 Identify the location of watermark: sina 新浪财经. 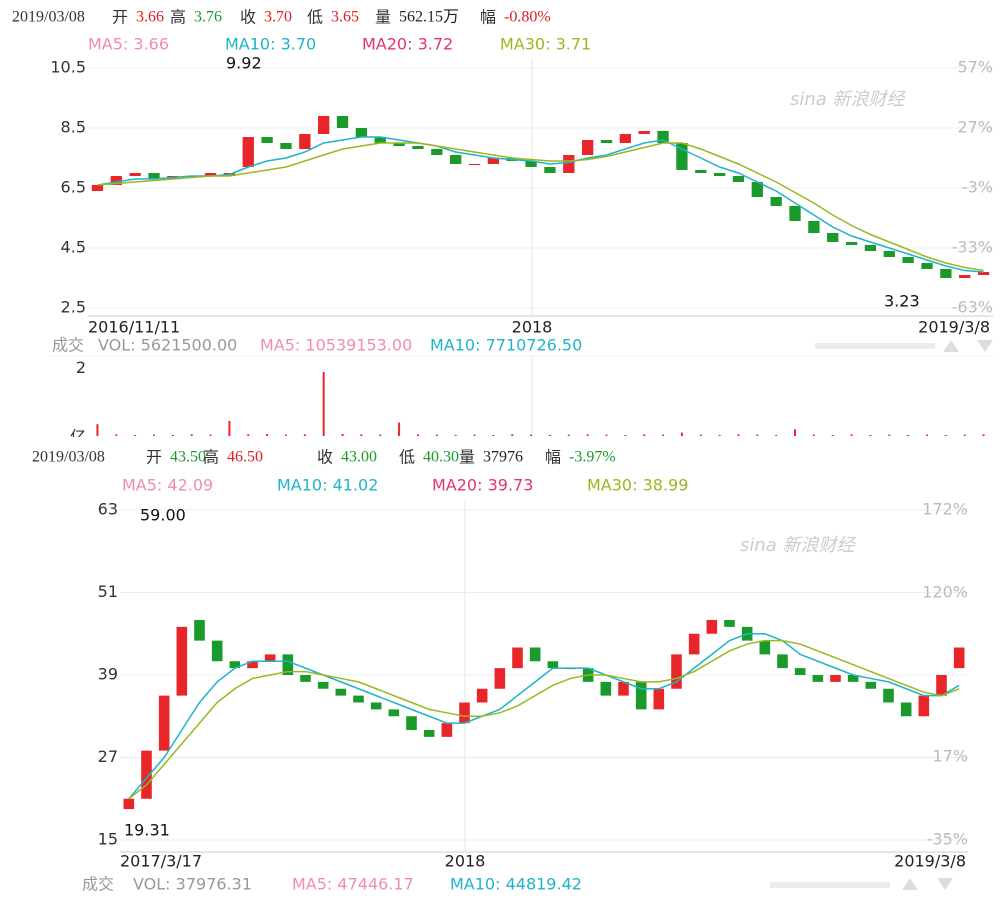
(848, 99).